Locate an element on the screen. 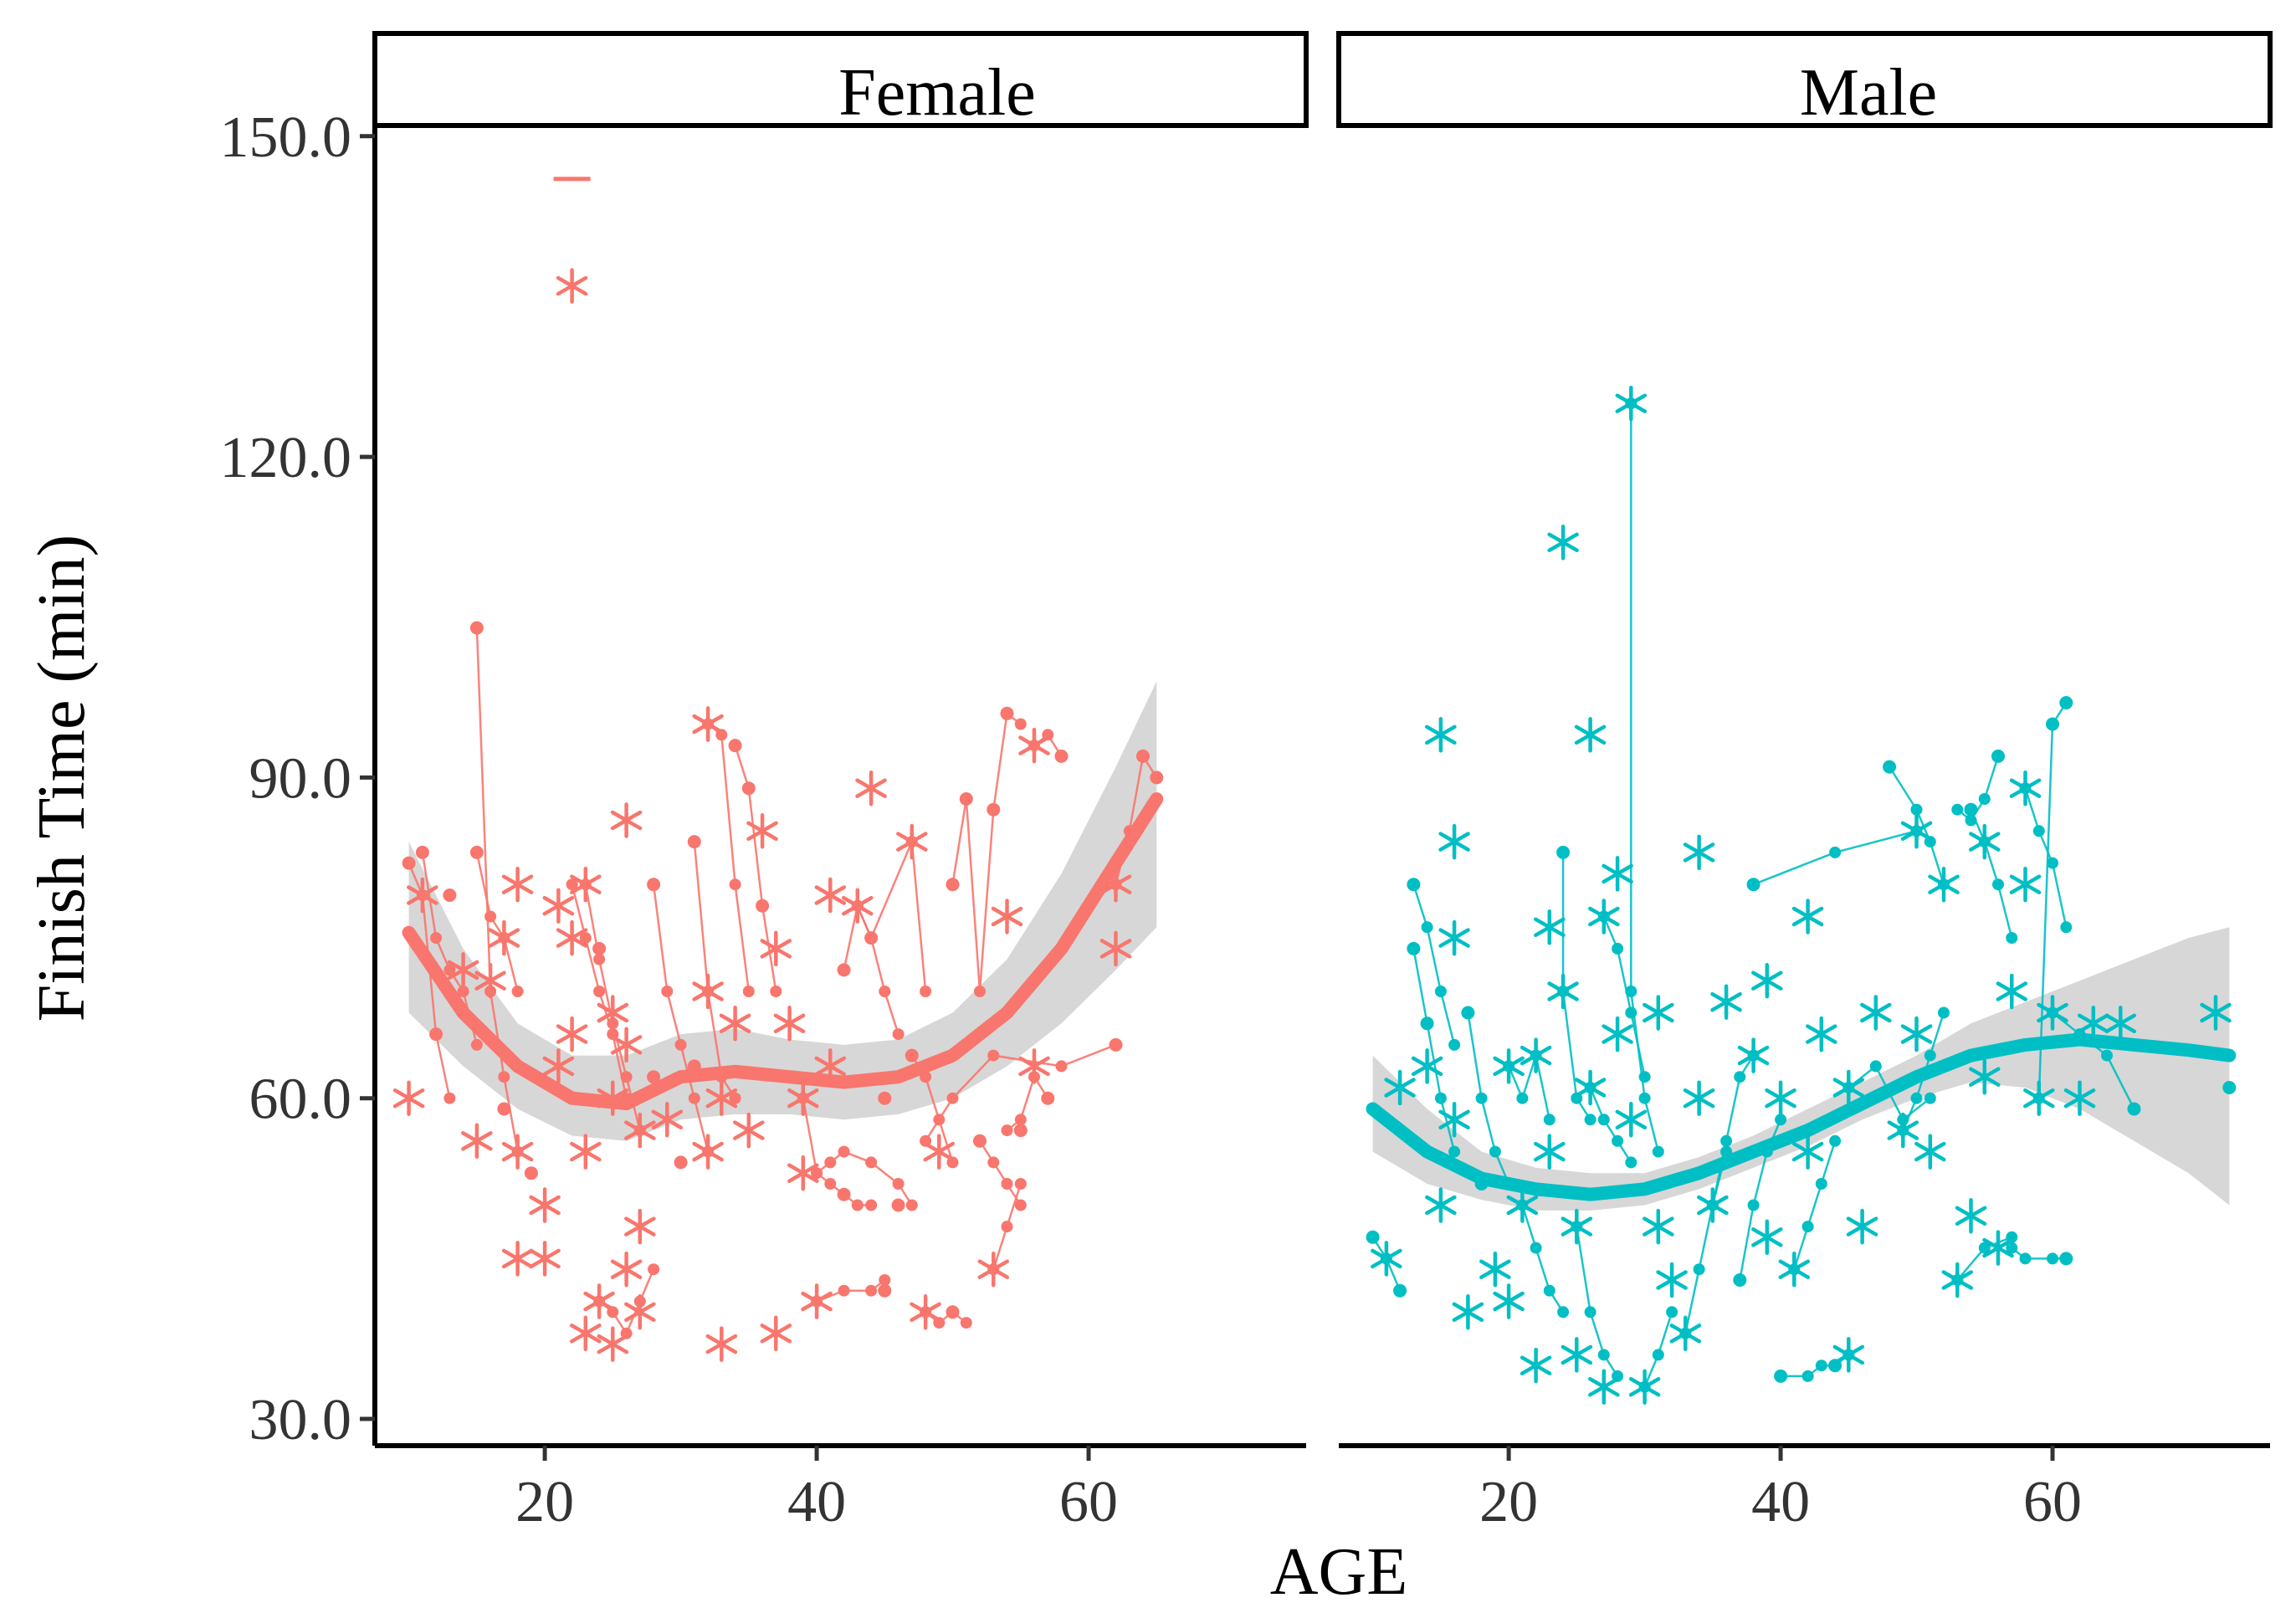 The width and height of the screenshot is (2296, 1613). x-tick-label: 60 is located at coordinates (1088, 1502).